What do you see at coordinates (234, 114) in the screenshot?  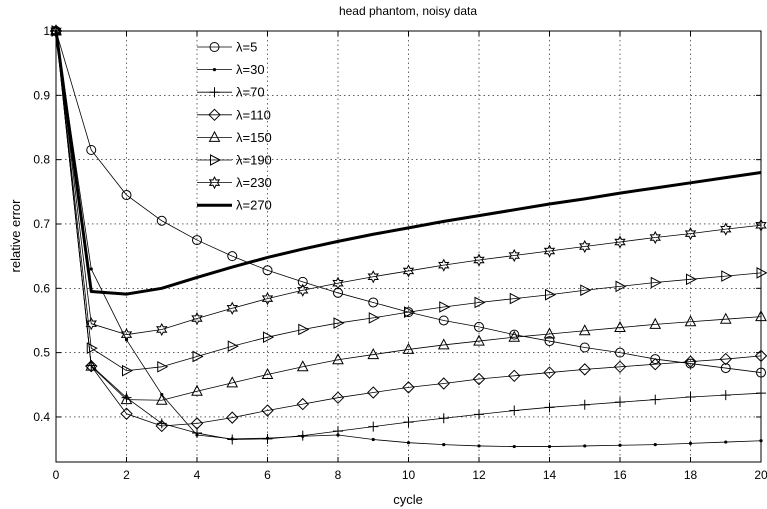 I see `legend-item-4: λ=110` at bounding box center [234, 114].